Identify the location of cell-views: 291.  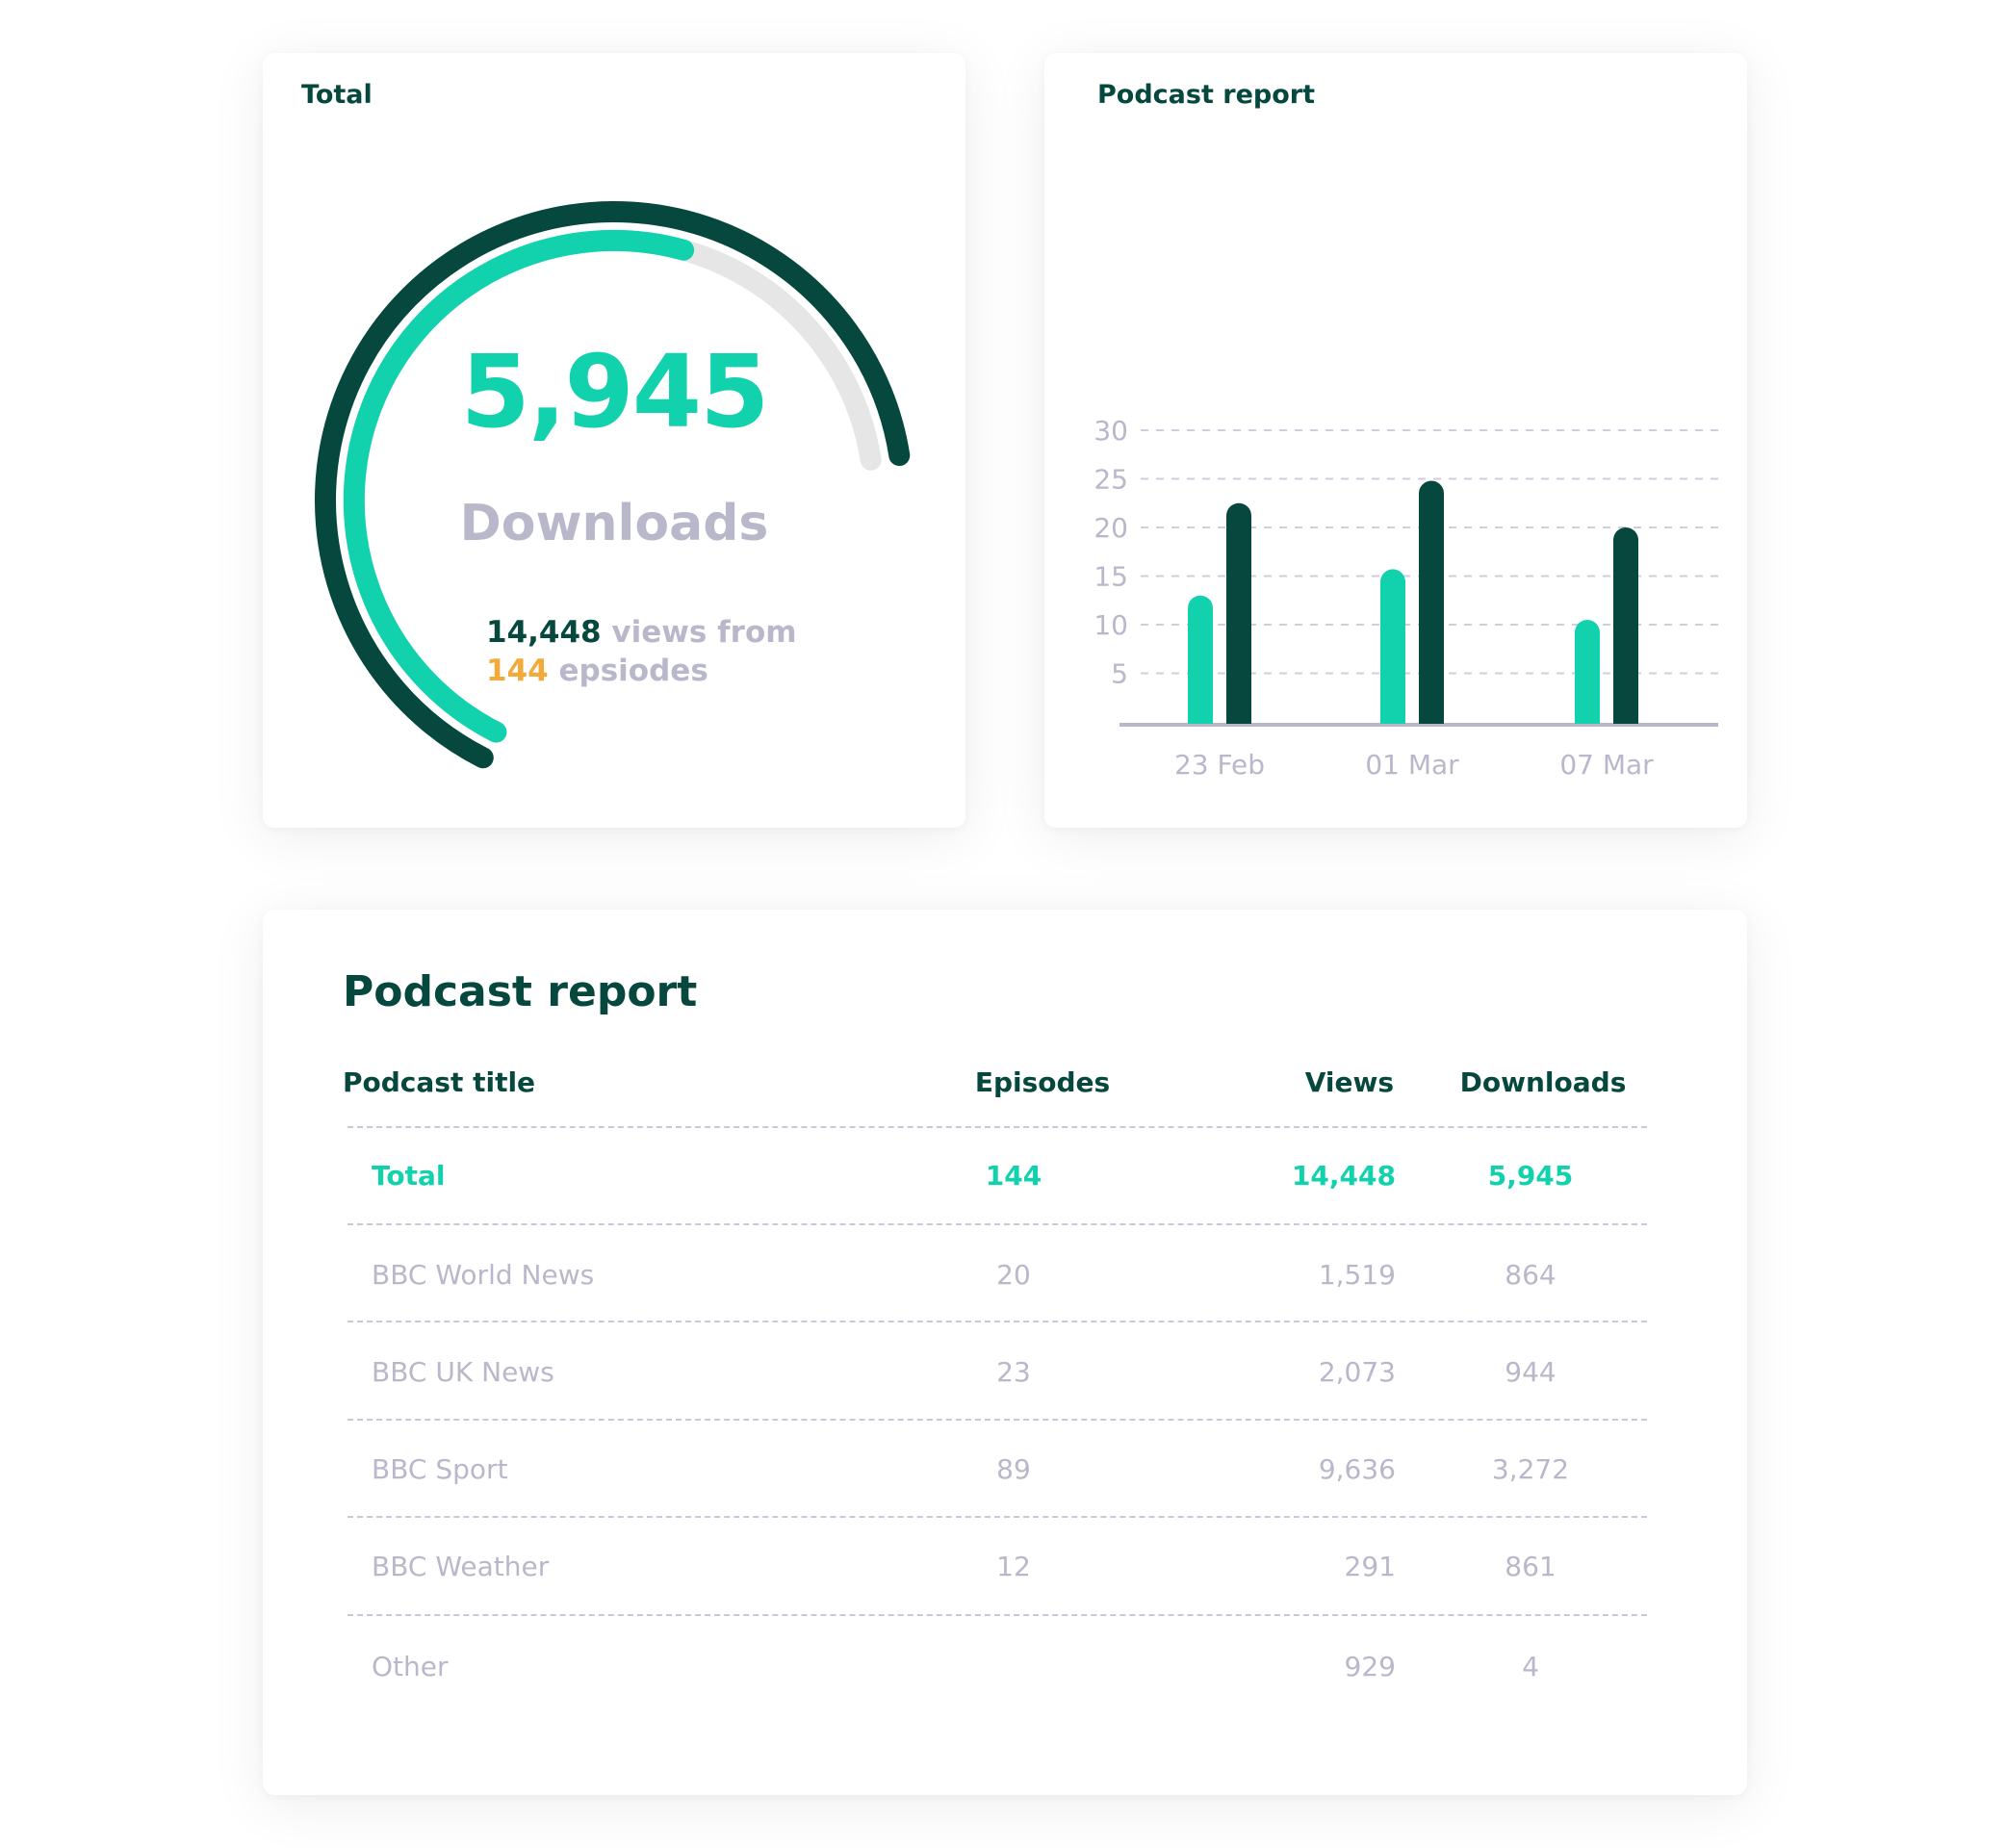
(1370, 1566).